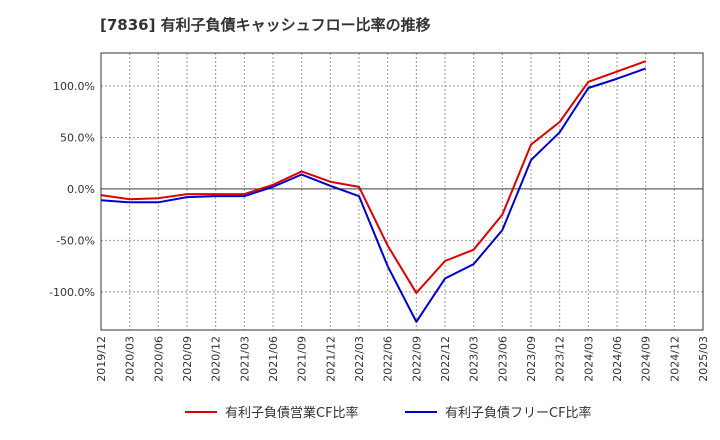 This screenshot has height=440, width=720. Describe the element at coordinates (244, 359) in the screenshot. I see `x-tick-label: 2021/03` at that location.